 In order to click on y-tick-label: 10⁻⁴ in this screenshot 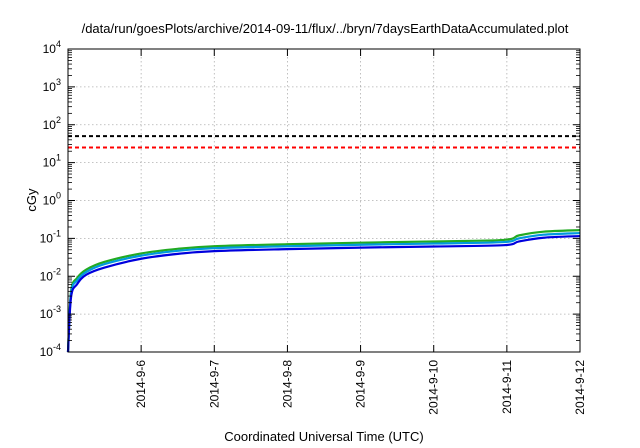, I will do `click(50, 350)`.